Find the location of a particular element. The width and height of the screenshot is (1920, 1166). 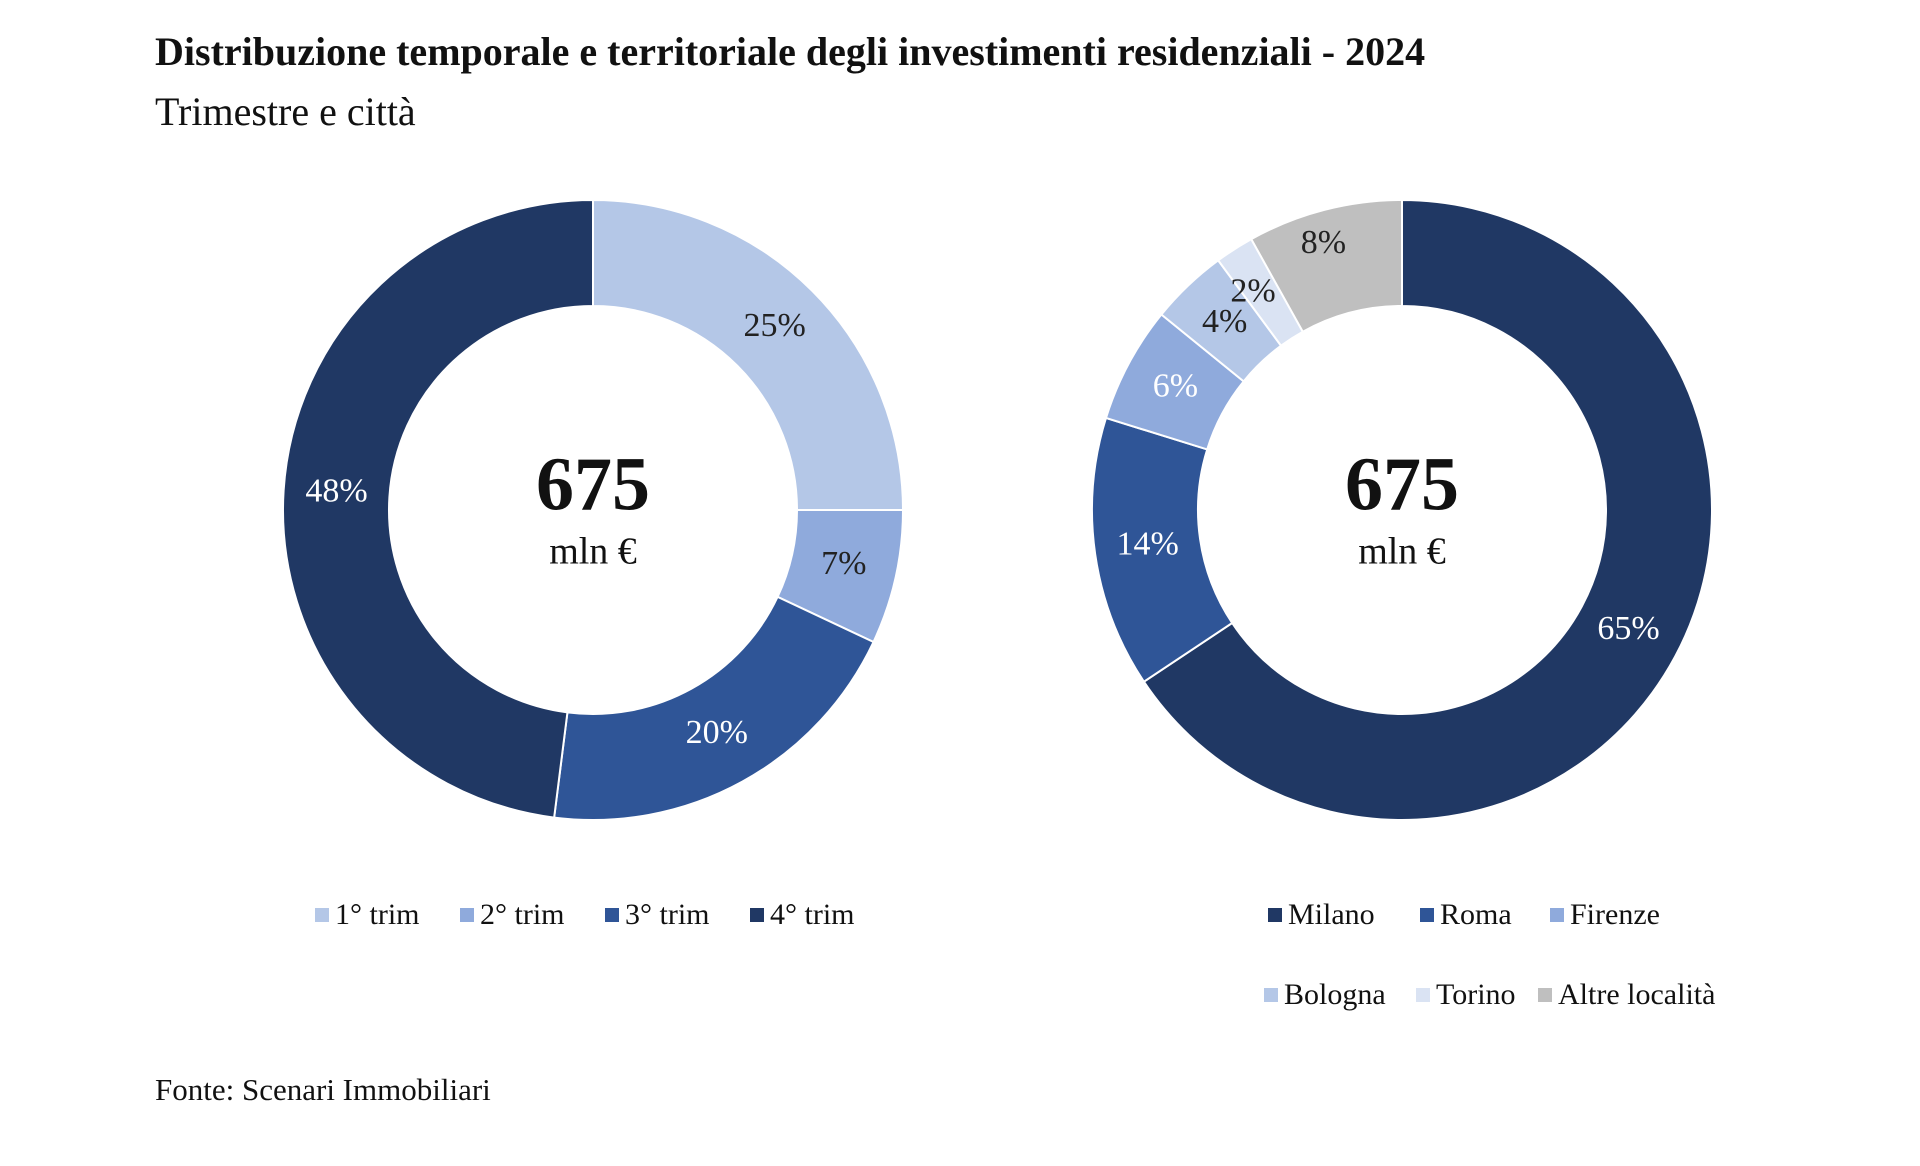

slice-data-label: 20% is located at coordinates (717, 732).